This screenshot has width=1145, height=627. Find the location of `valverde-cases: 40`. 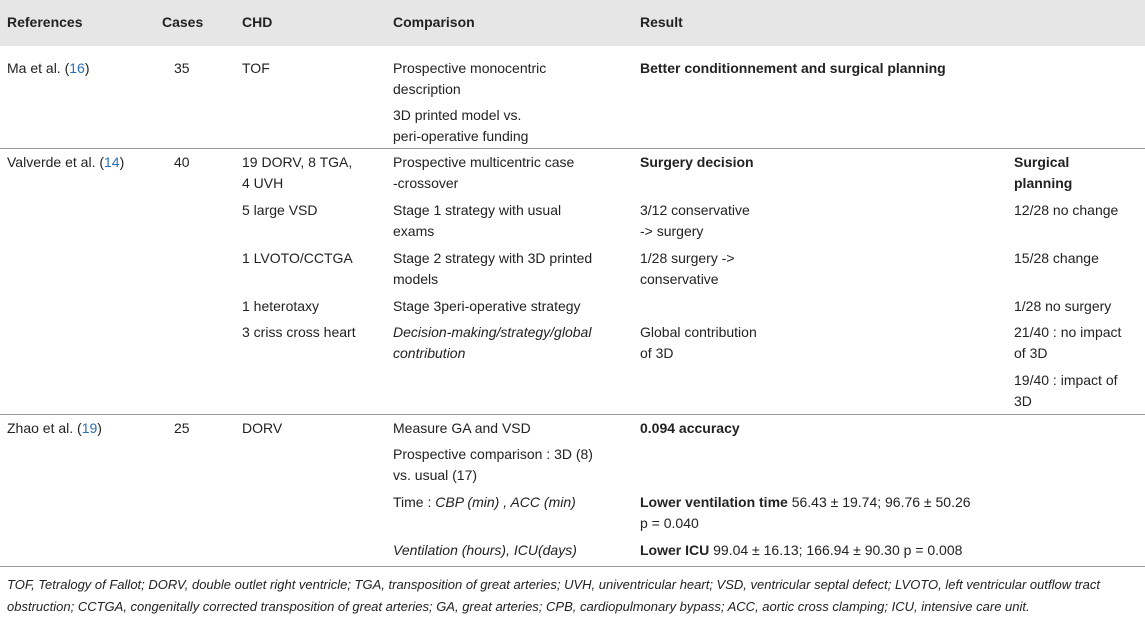

valverde-cases: 40 is located at coordinates (182, 162).